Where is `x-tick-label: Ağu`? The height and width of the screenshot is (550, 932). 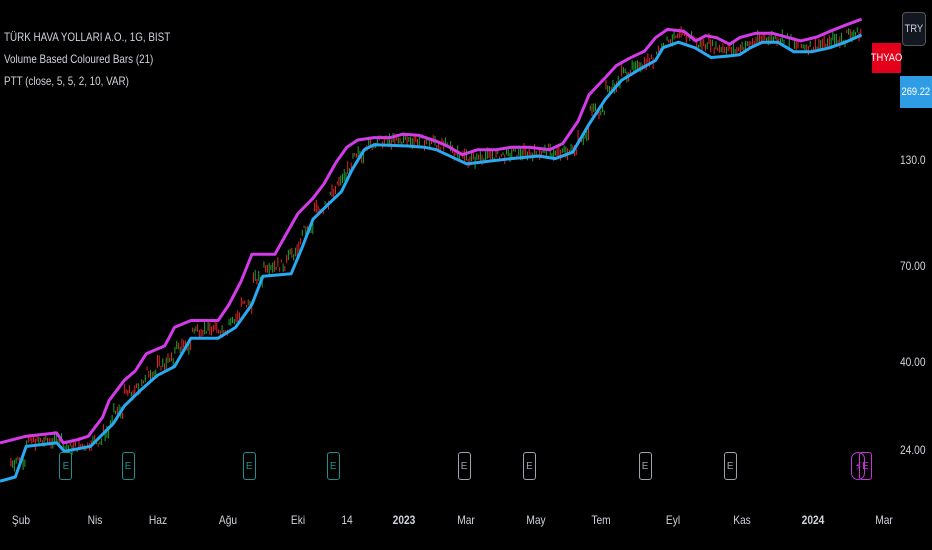
x-tick-label: Ağu is located at coordinates (228, 520).